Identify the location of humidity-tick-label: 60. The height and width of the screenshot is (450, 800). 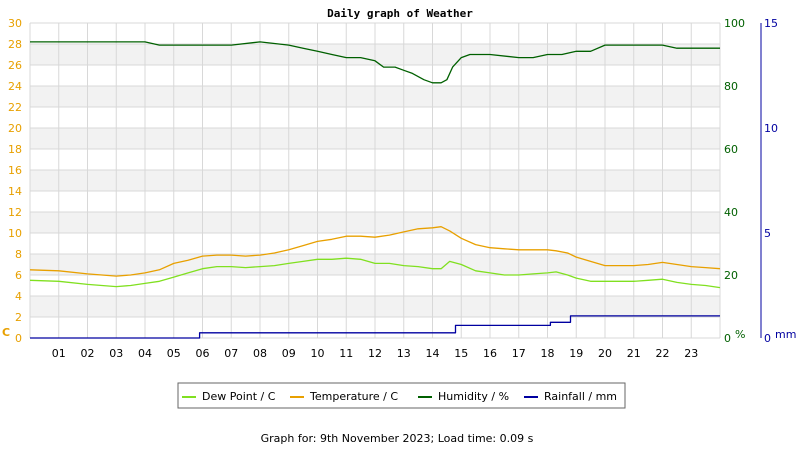
(731, 149).